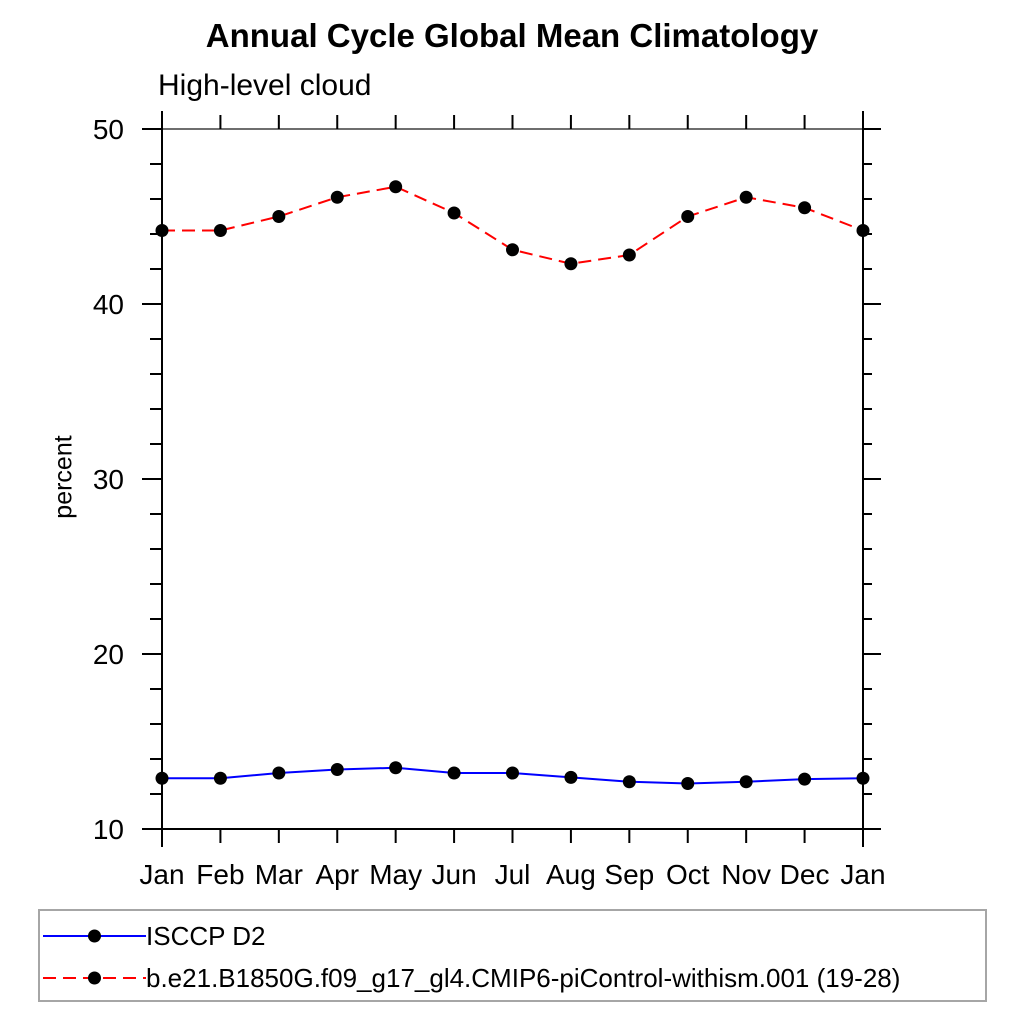 Image resolution: width=1024 pixels, height=1024 pixels. I want to click on y-tick-label-20: 20, so click(108, 654).